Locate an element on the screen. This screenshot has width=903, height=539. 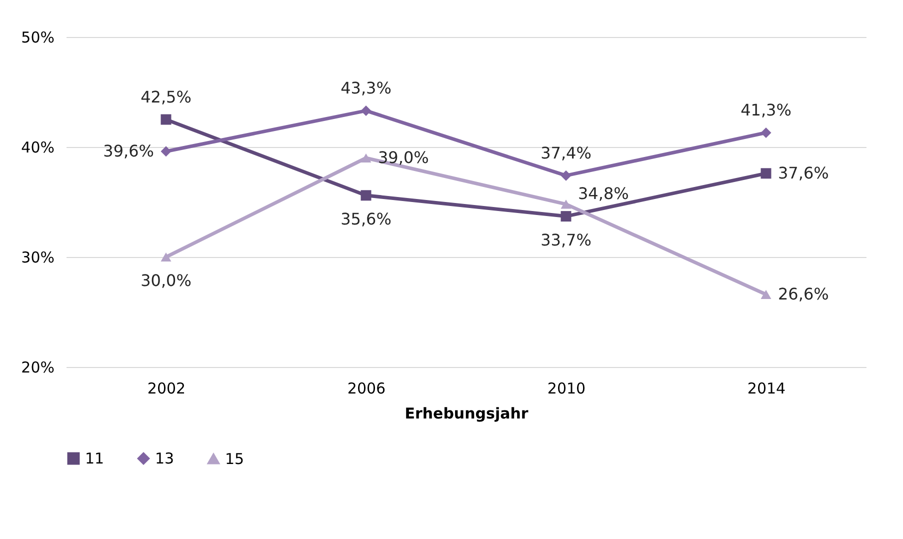
data-label: 37,6% is located at coordinates (803, 172).